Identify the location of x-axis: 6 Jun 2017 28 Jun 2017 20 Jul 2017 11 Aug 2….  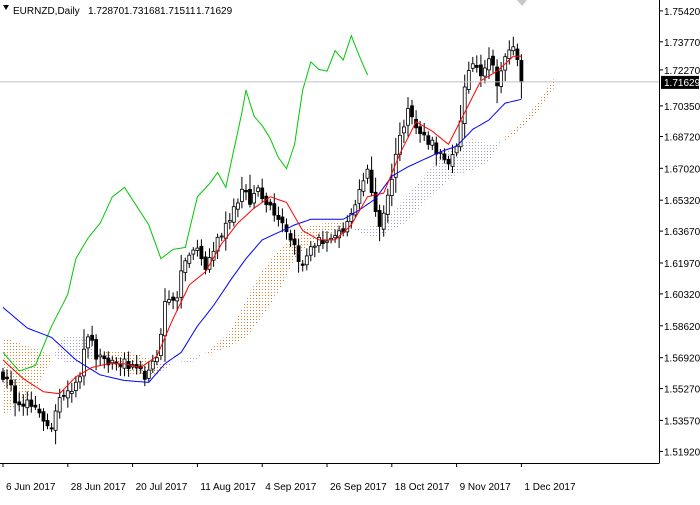
(289, 478).